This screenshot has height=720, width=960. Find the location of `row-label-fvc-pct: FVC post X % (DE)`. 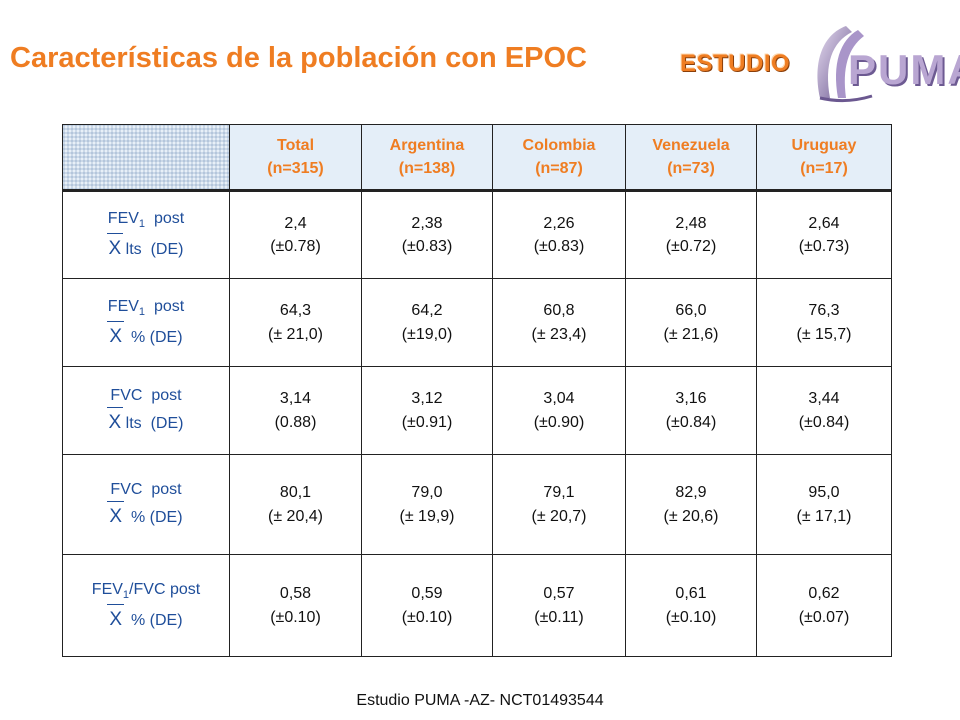

row-label-fvc-pct: FVC post X % (DE) is located at coordinates (146, 504).